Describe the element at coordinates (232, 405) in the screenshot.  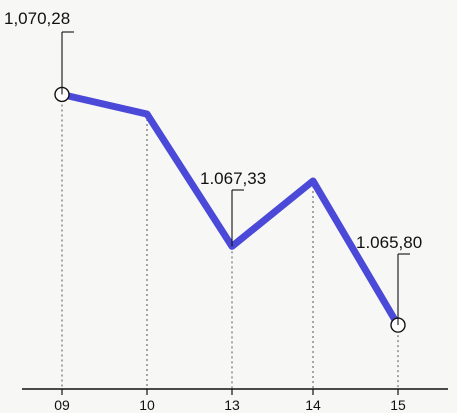
I see `x-tick-label-13: 13` at that location.